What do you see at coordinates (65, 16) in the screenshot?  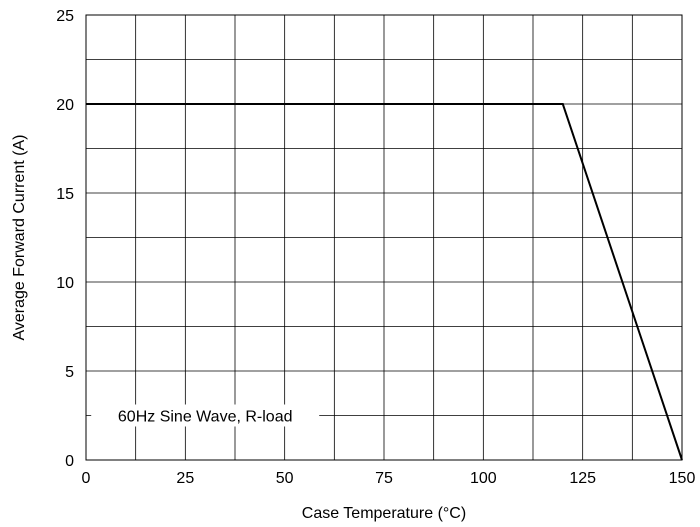 I see `y-tick-label: 25` at bounding box center [65, 16].